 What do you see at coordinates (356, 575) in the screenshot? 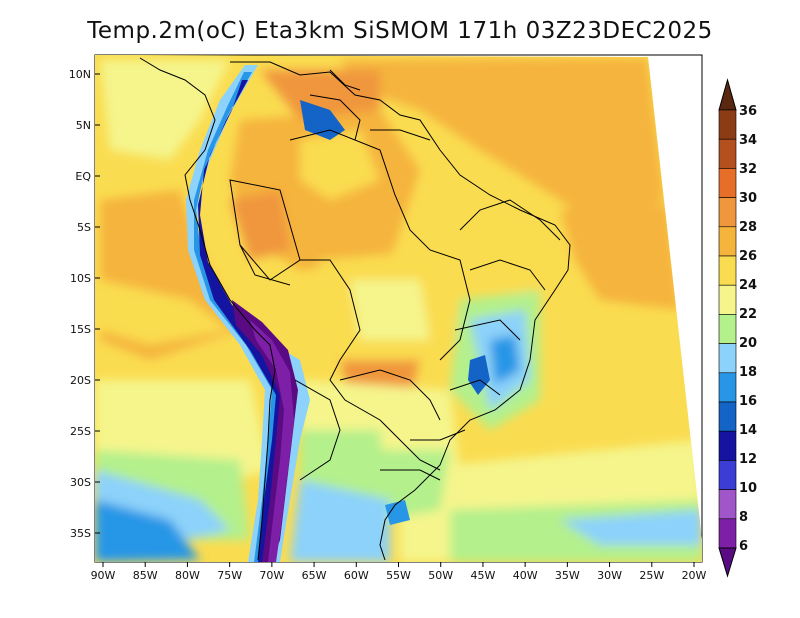
I see `lon-tick-label: 60W` at bounding box center [356, 575].